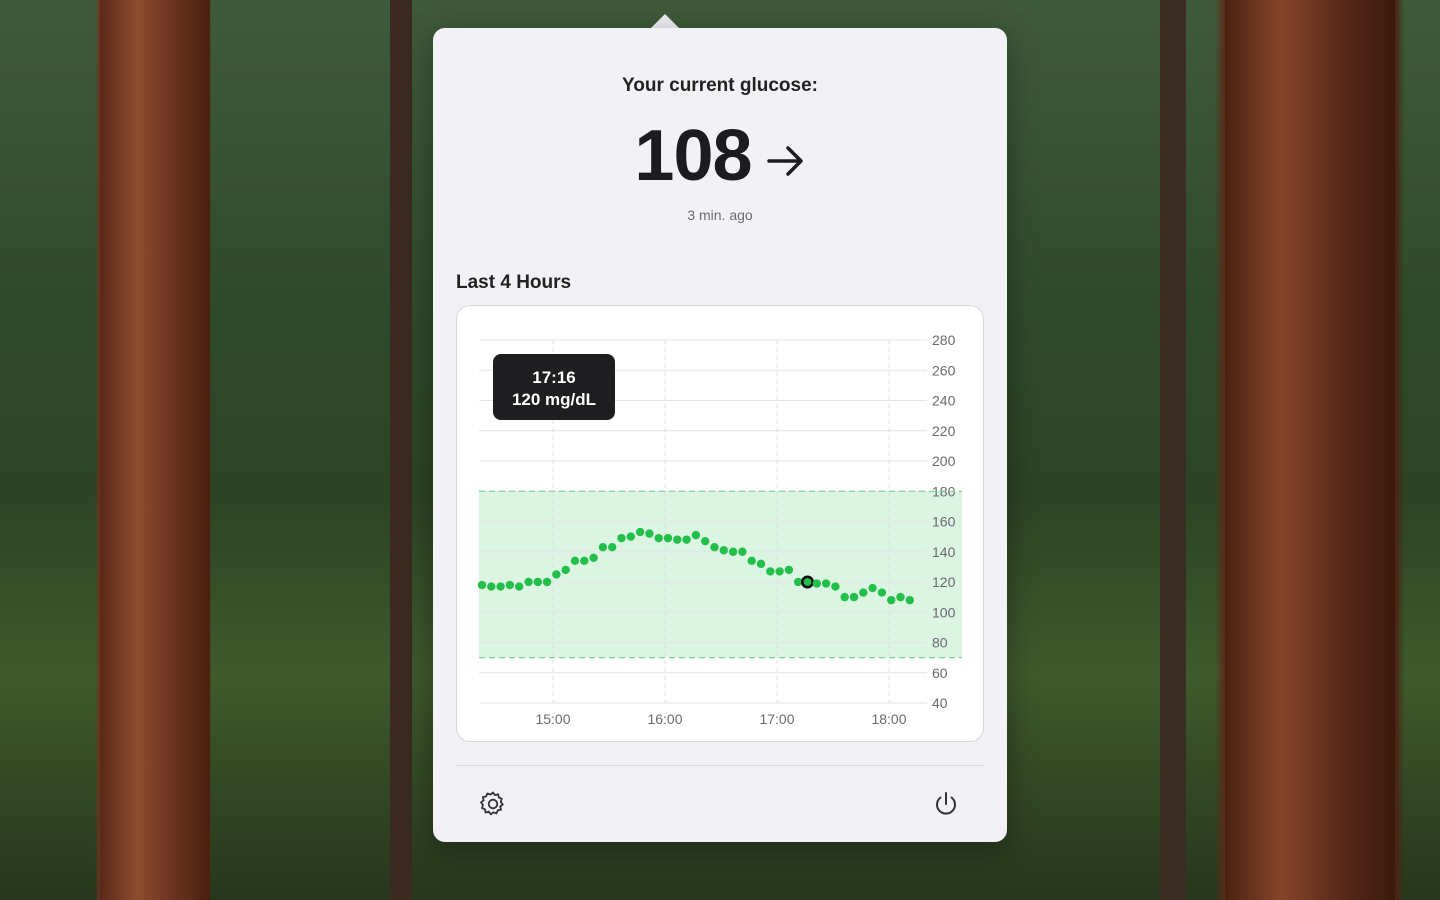 The image size is (1440, 900). I want to click on tooltip-time: 17:16, so click(554, 377).